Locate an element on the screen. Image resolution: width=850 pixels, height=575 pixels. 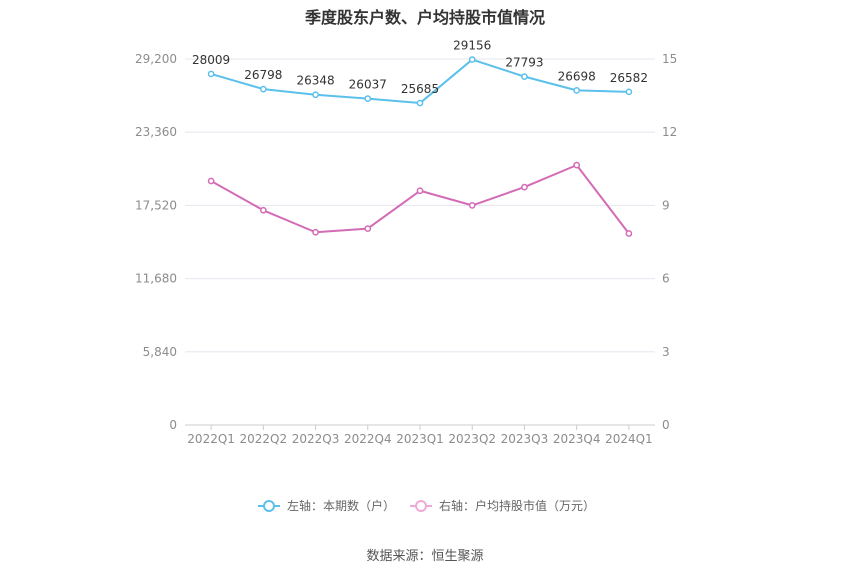
data-label: 26582 is located at coordinates (629, 78).